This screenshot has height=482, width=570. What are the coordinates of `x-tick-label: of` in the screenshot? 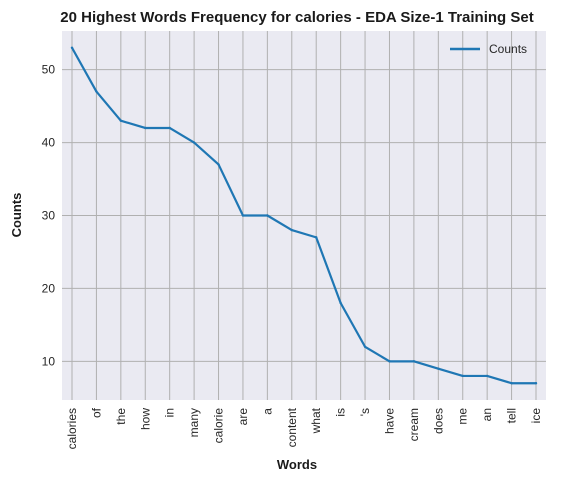 It's located at (96, 412).